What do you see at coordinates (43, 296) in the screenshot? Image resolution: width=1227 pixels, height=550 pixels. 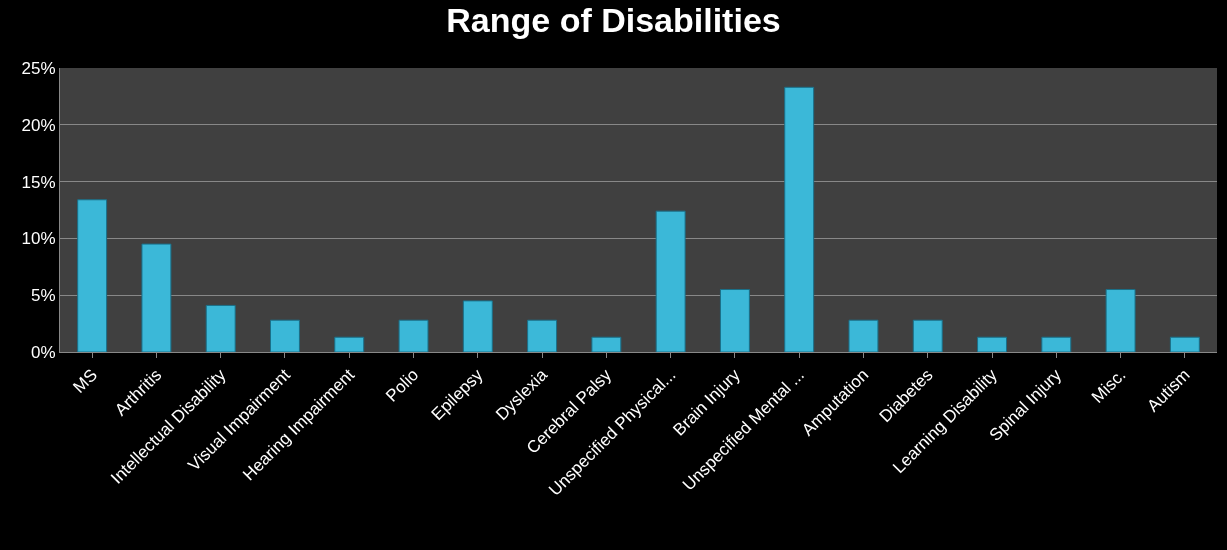 I see `y-tick-label: 5%` at bounding box center [43, 296].